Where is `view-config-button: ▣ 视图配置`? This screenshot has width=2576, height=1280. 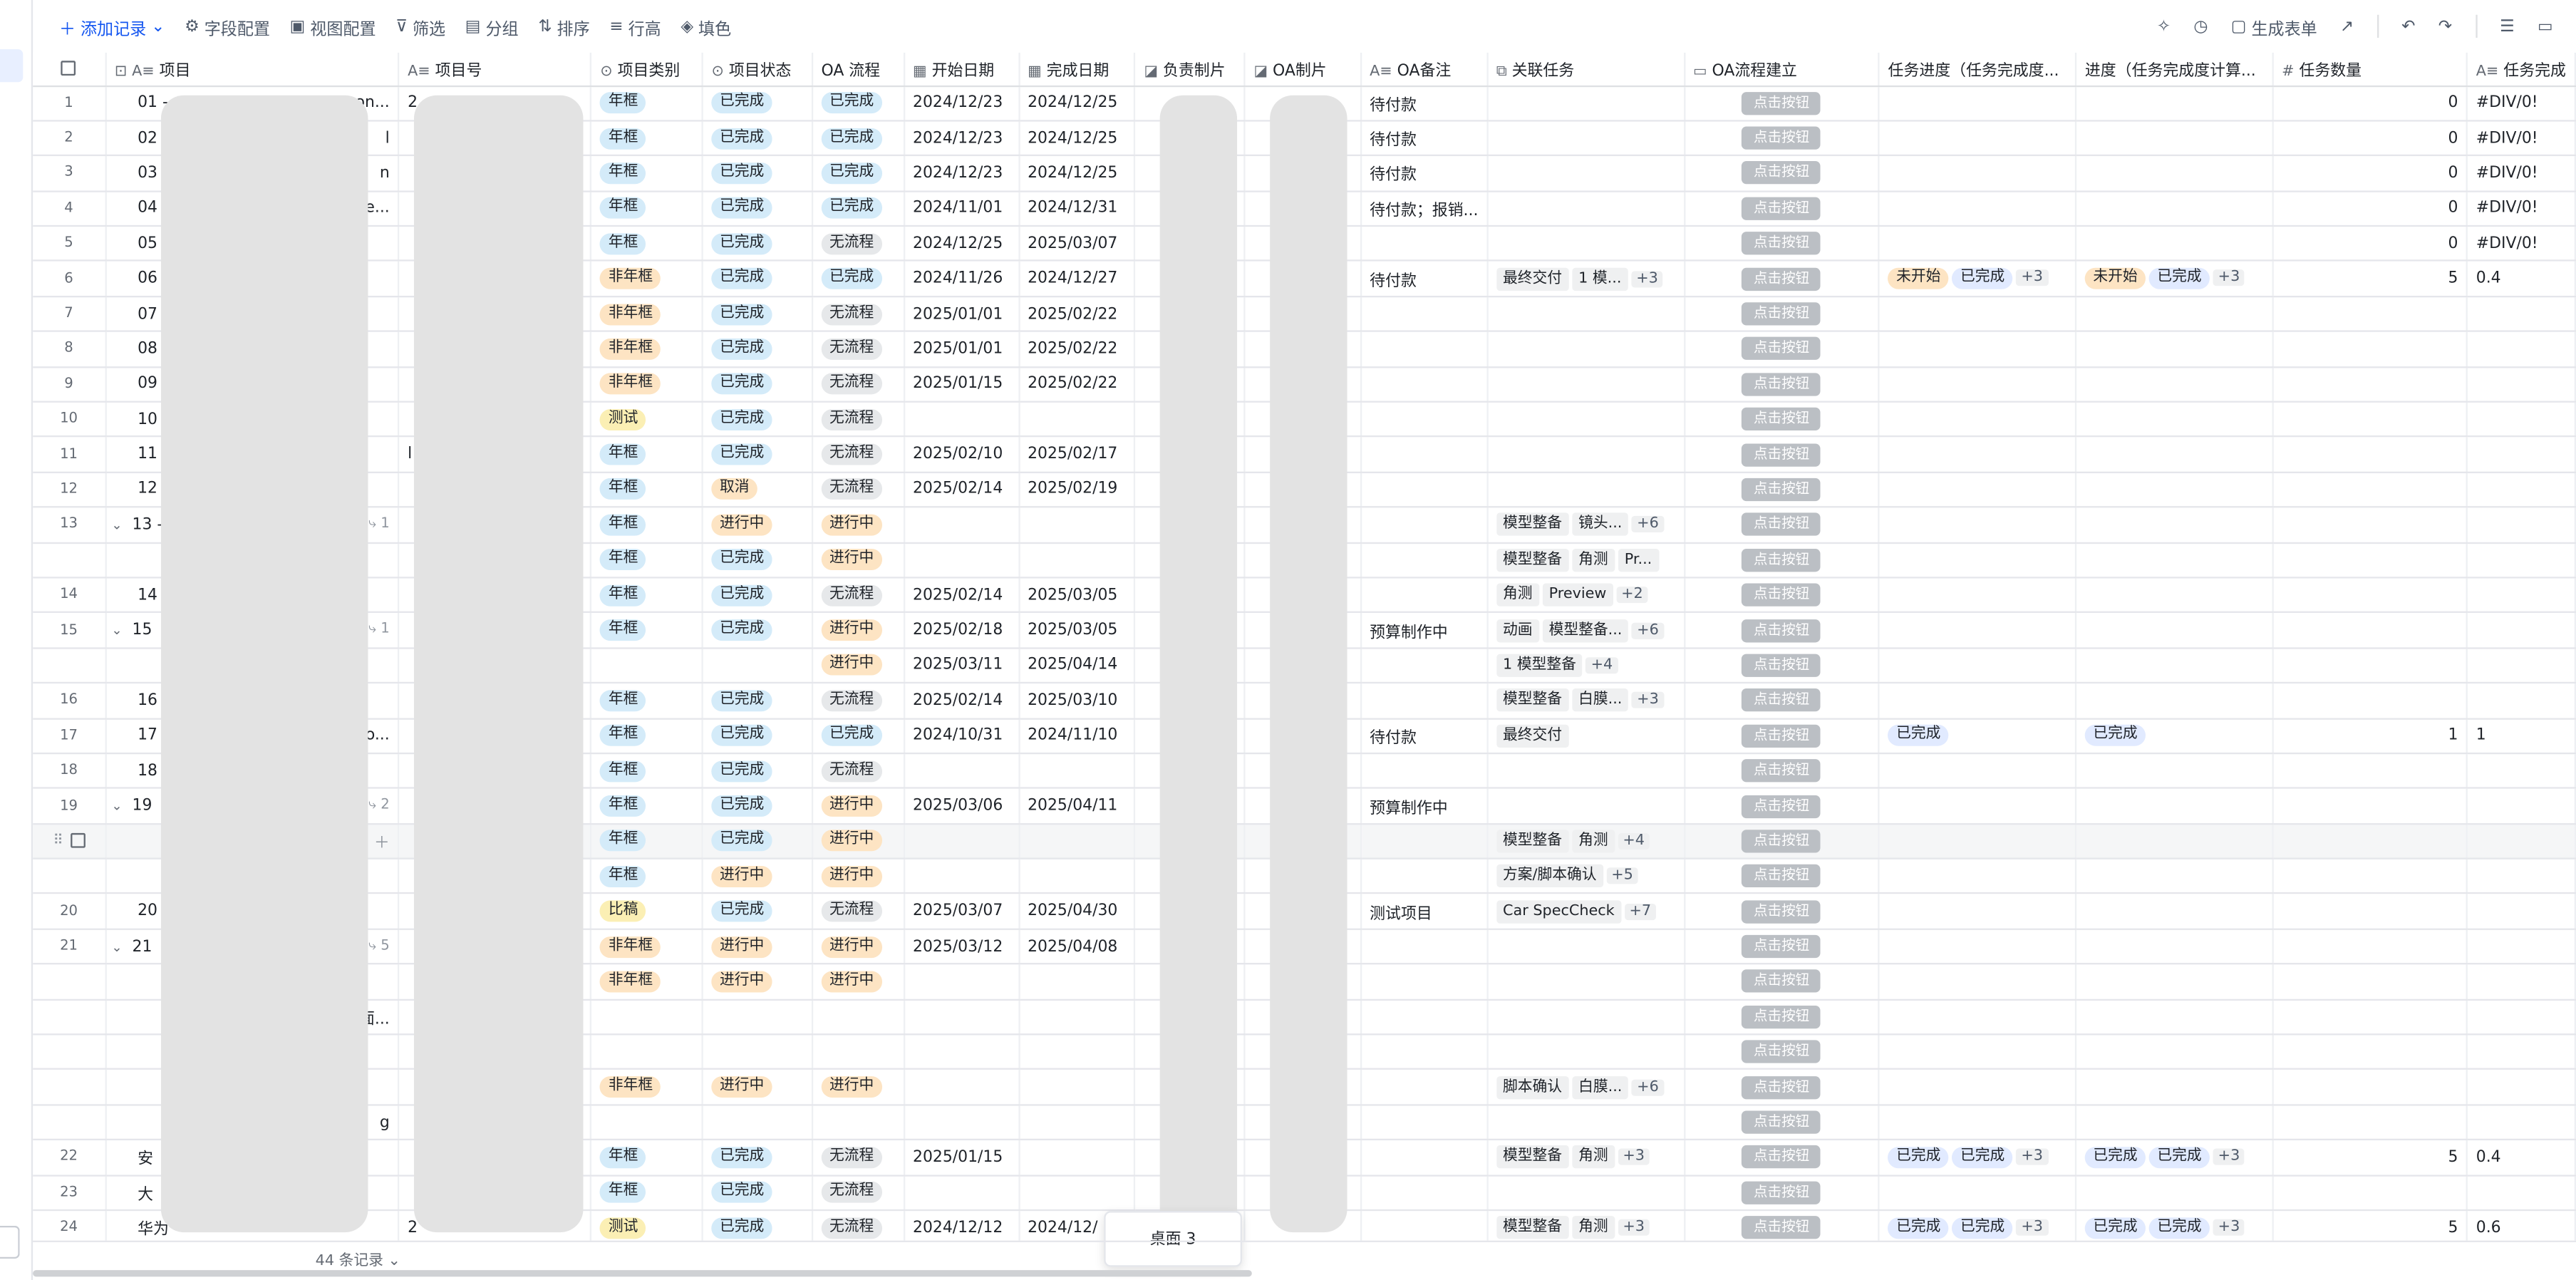
view-config-button: ▣ 视图配置 is located at coordinates (333, 28).